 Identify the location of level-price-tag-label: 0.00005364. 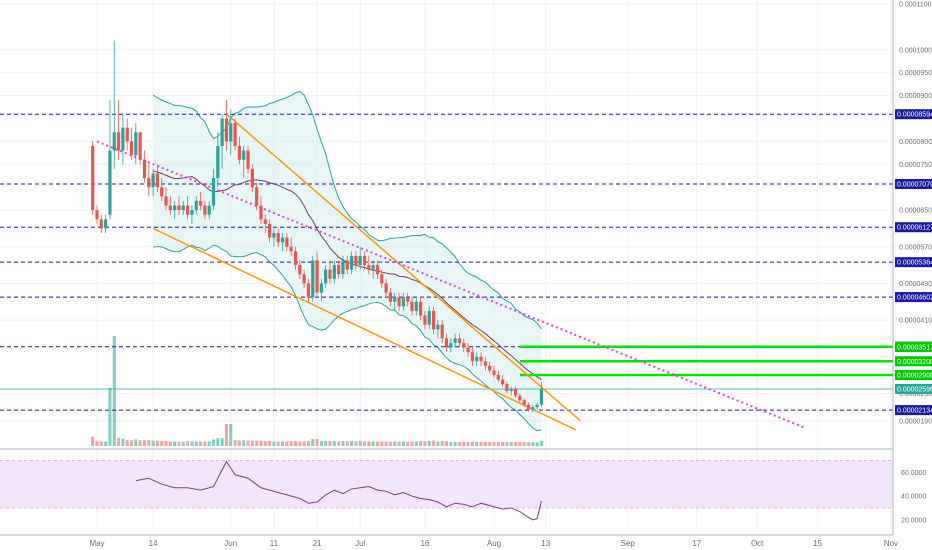
(914, 263).